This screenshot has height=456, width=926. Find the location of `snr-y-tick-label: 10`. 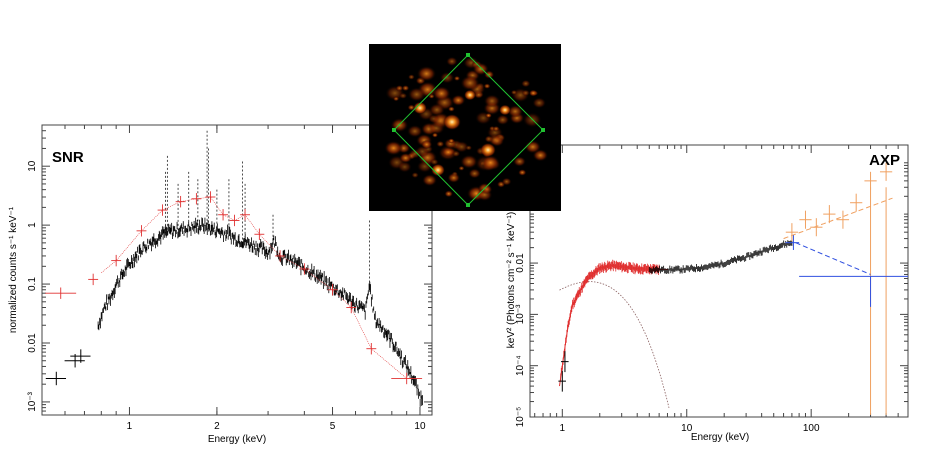

snr-y-tick-label: 10 is located at coordinates (32, 166).